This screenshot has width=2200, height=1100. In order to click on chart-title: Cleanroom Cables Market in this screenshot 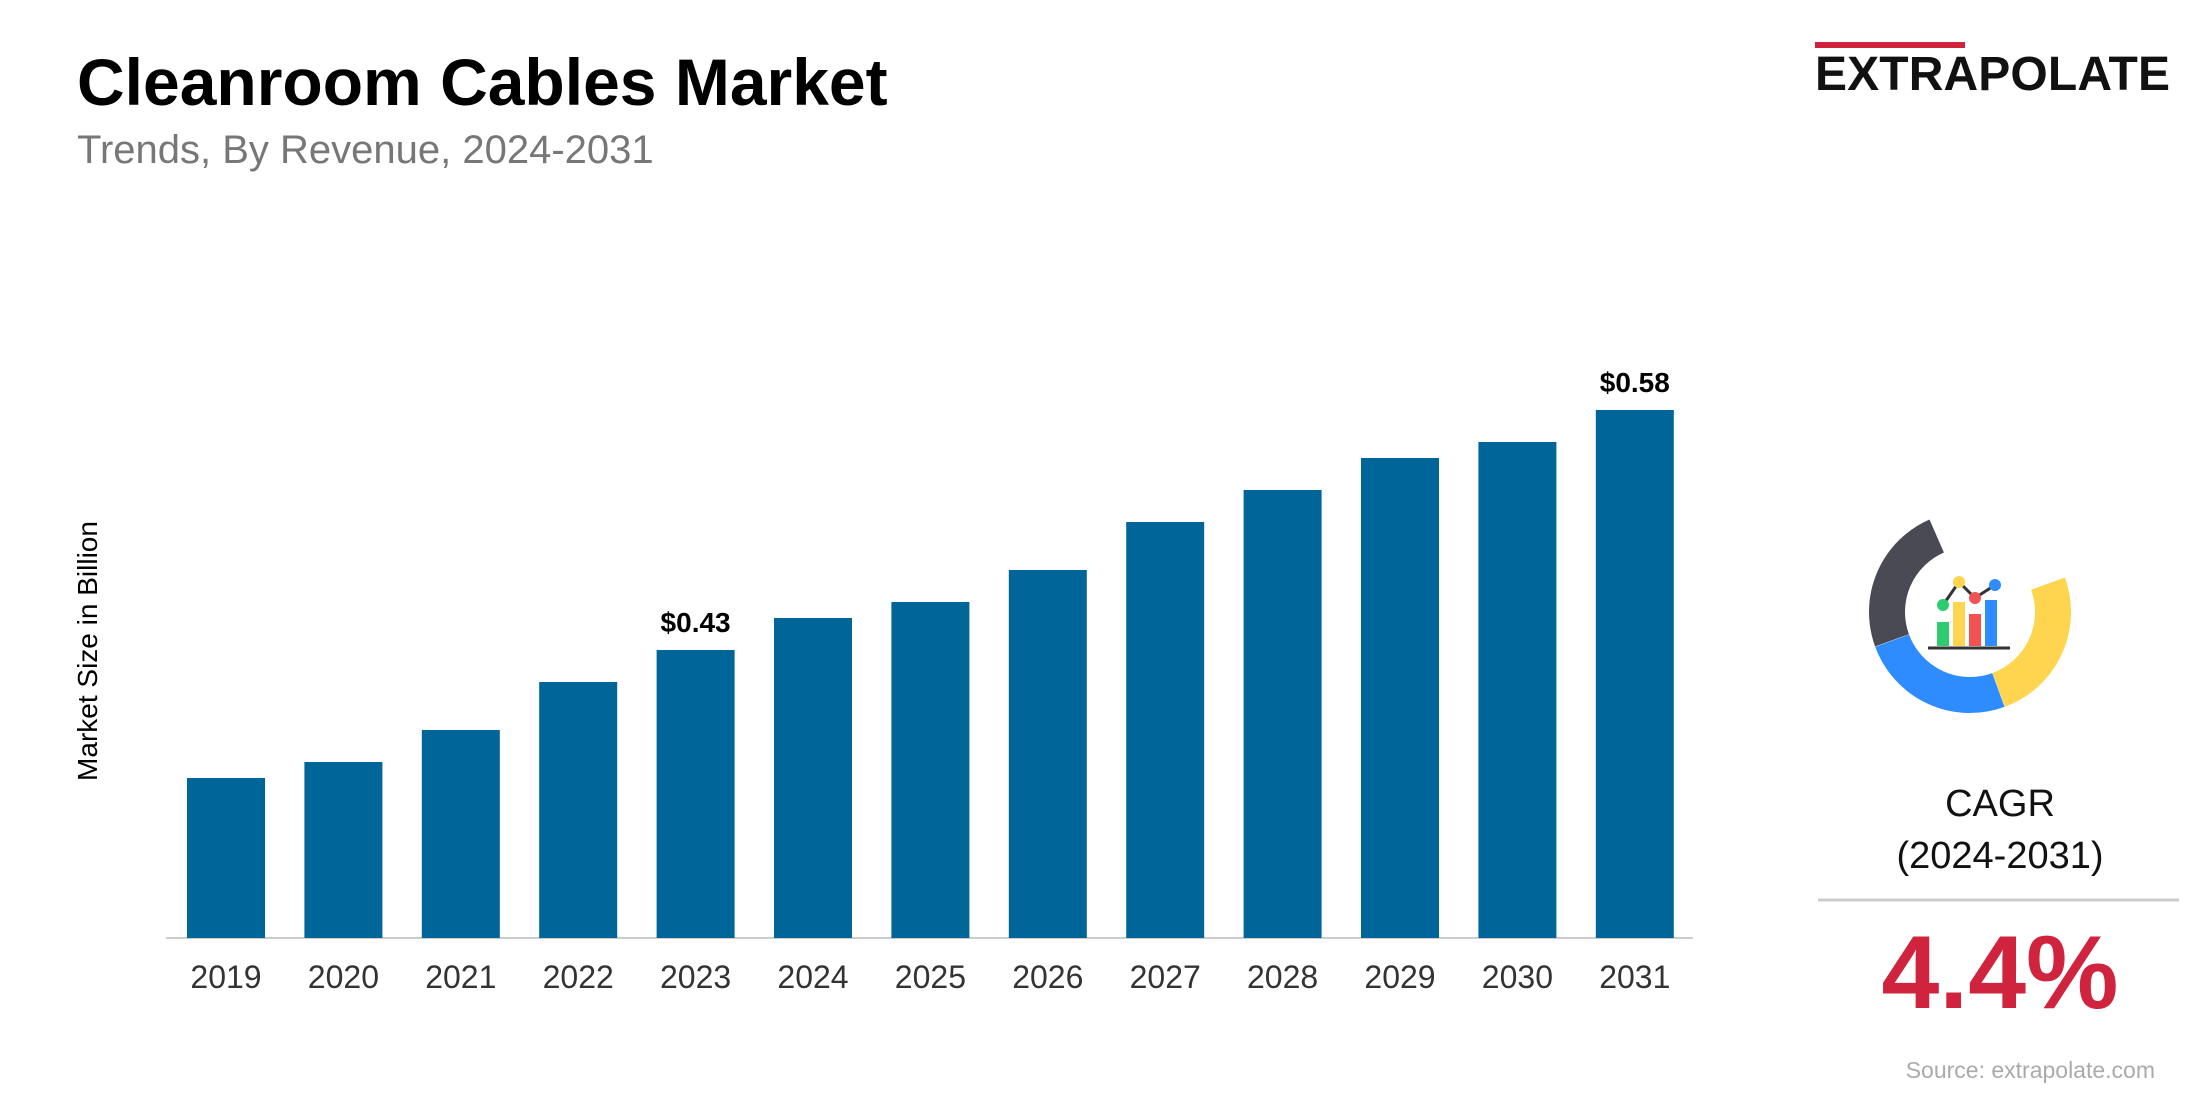, I will do `click(482, 82)`.